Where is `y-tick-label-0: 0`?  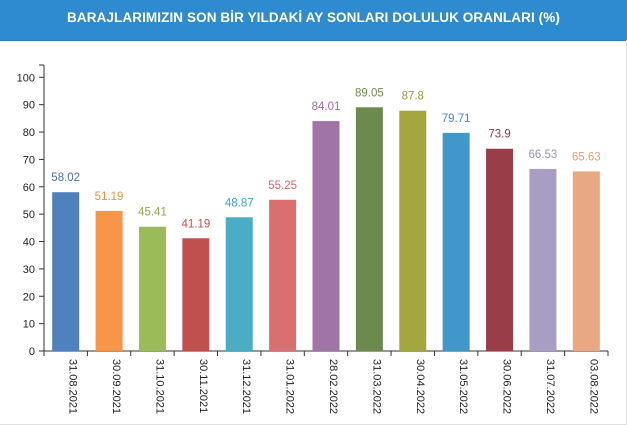 y-tick-label-0: 0 is located at coordinates (32, 352).